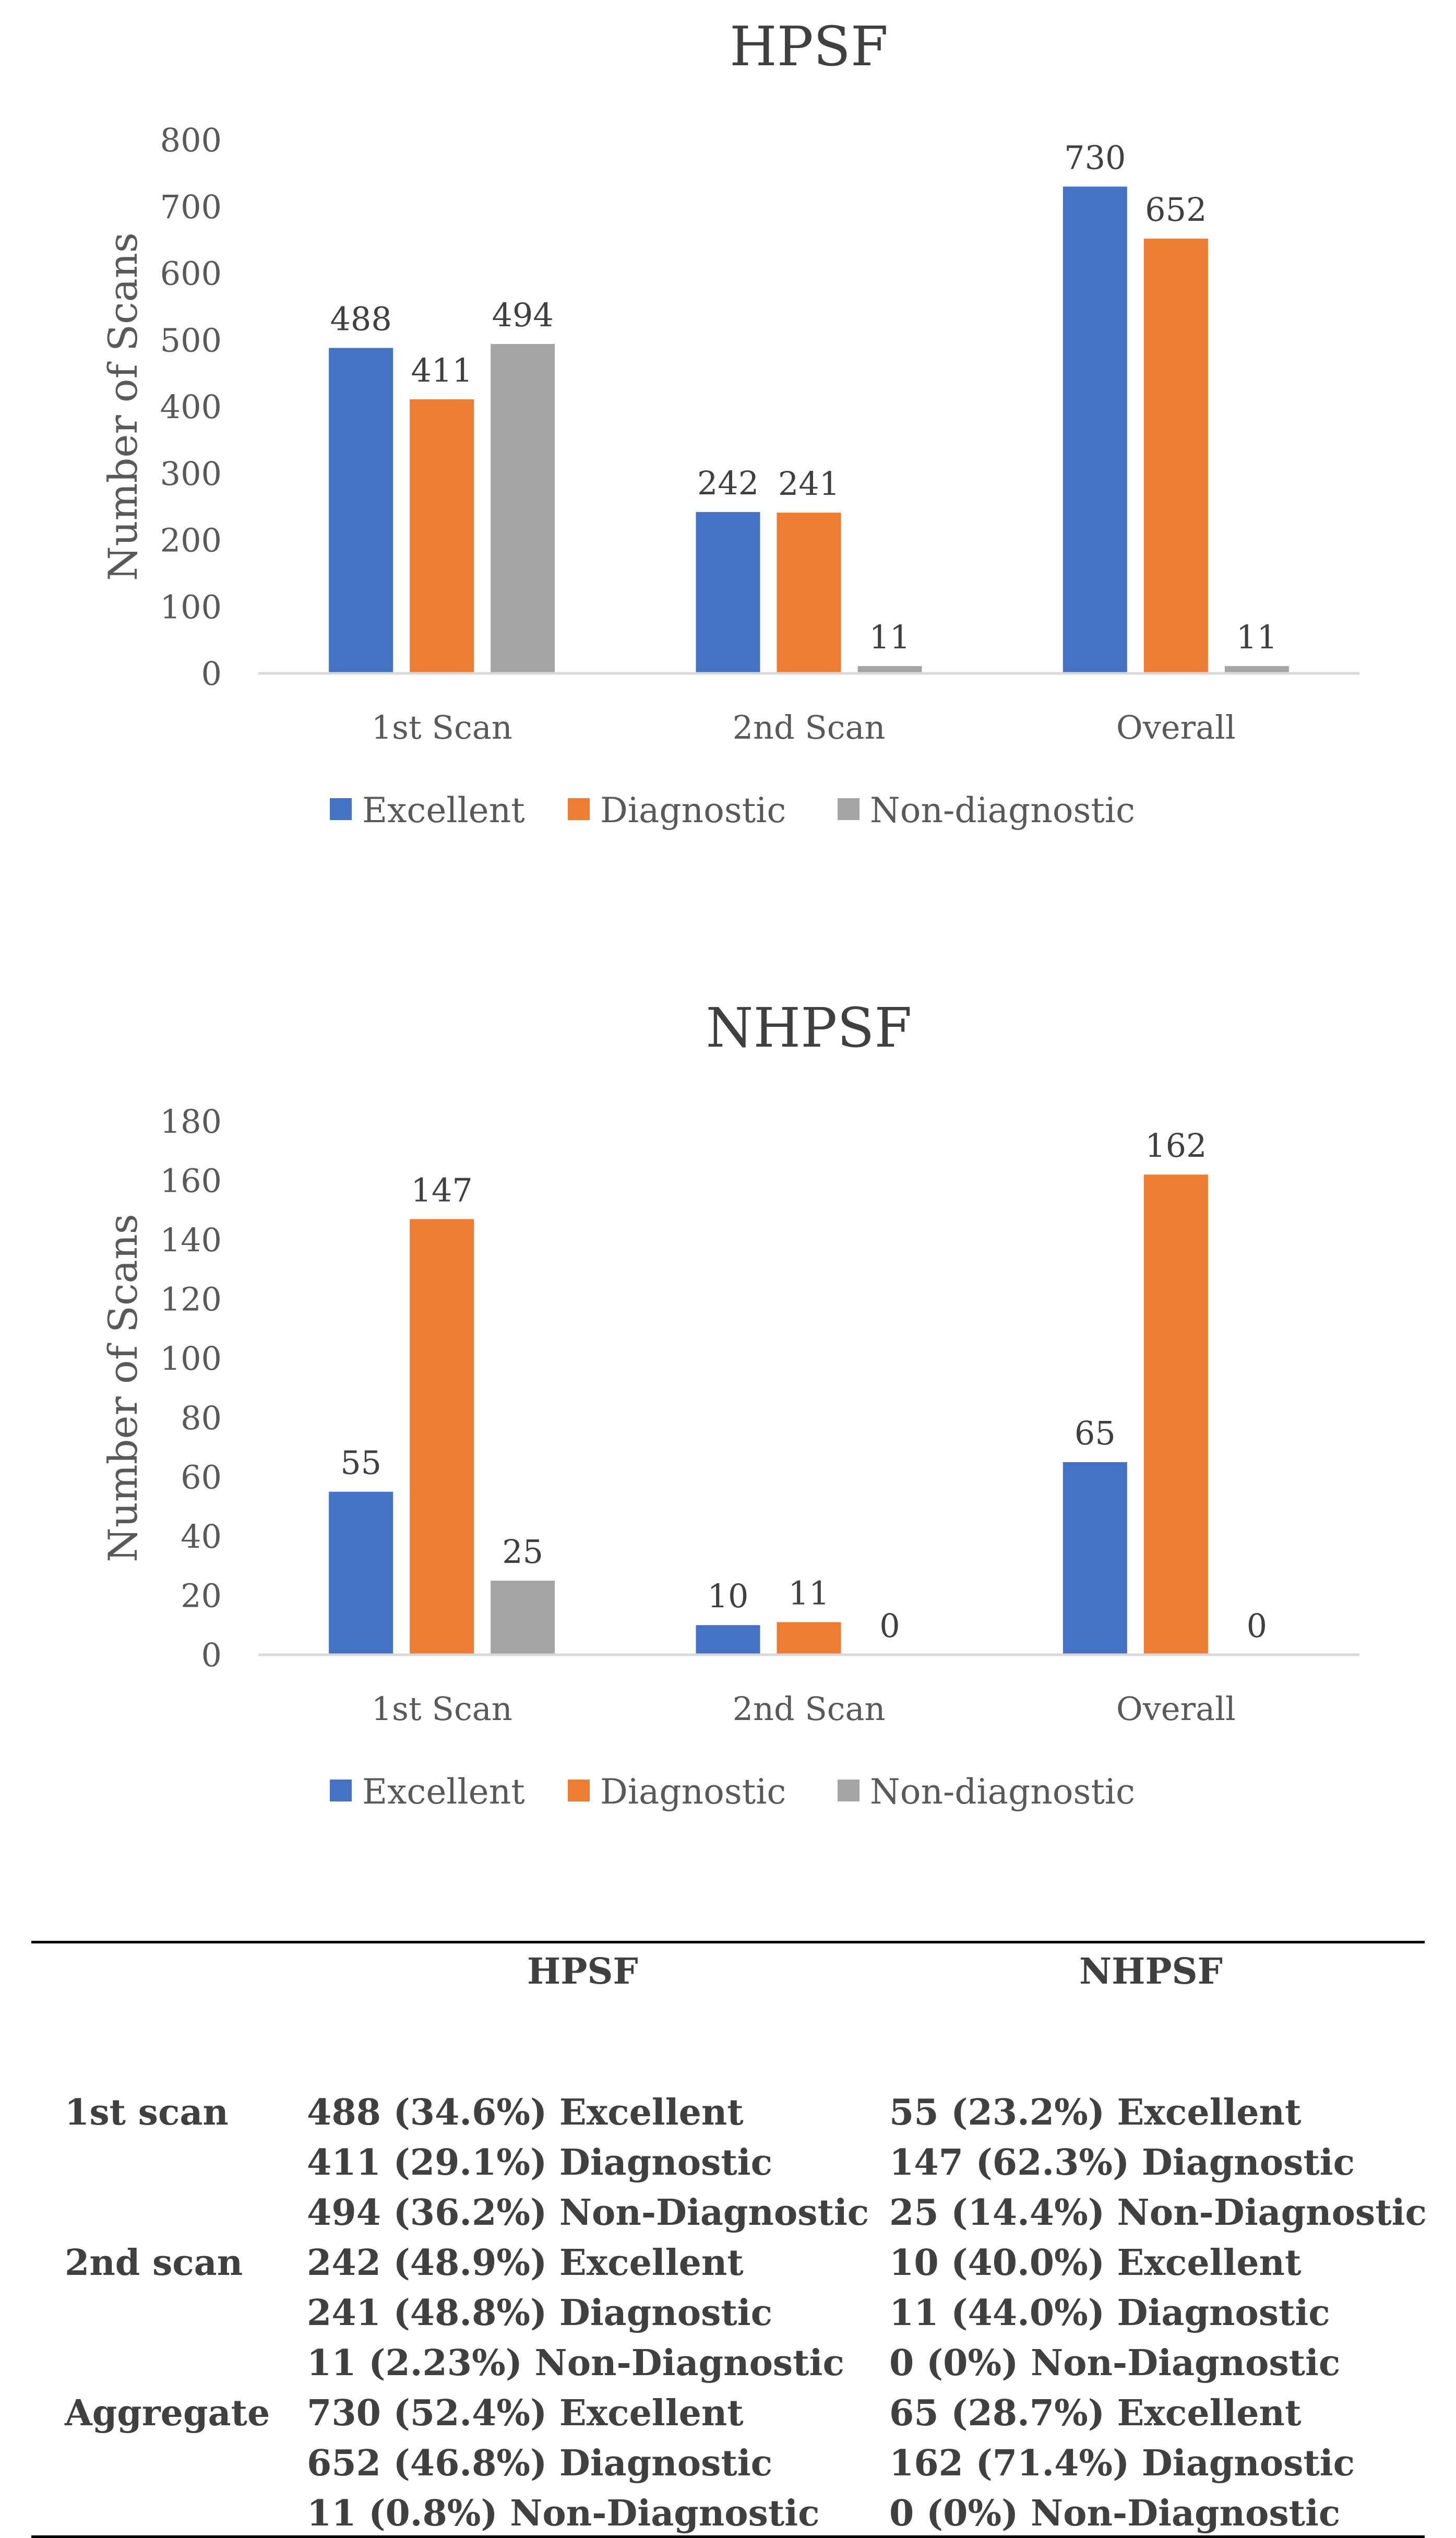 This screenshot has height=2538, width=1456. Describe the element at coordinates (360, 1463) in the screenshot. I see `data-label: 55` at that location.